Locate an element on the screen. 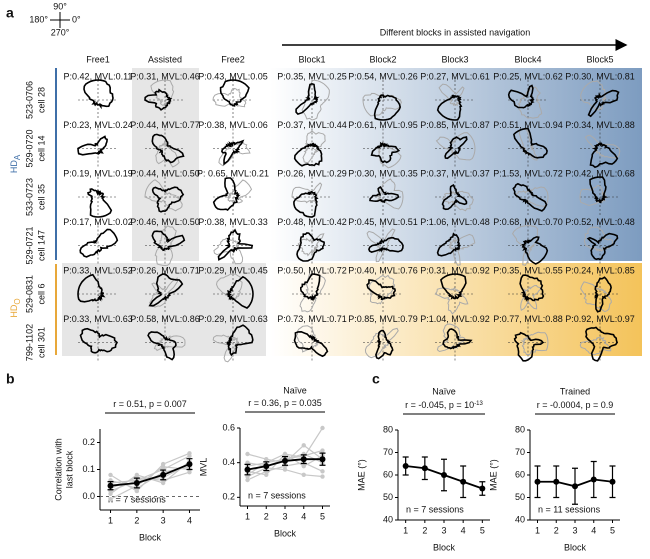 This screenshot has width=650, height=559. y-tick-label: 50 is located at coordinates (520, 497).